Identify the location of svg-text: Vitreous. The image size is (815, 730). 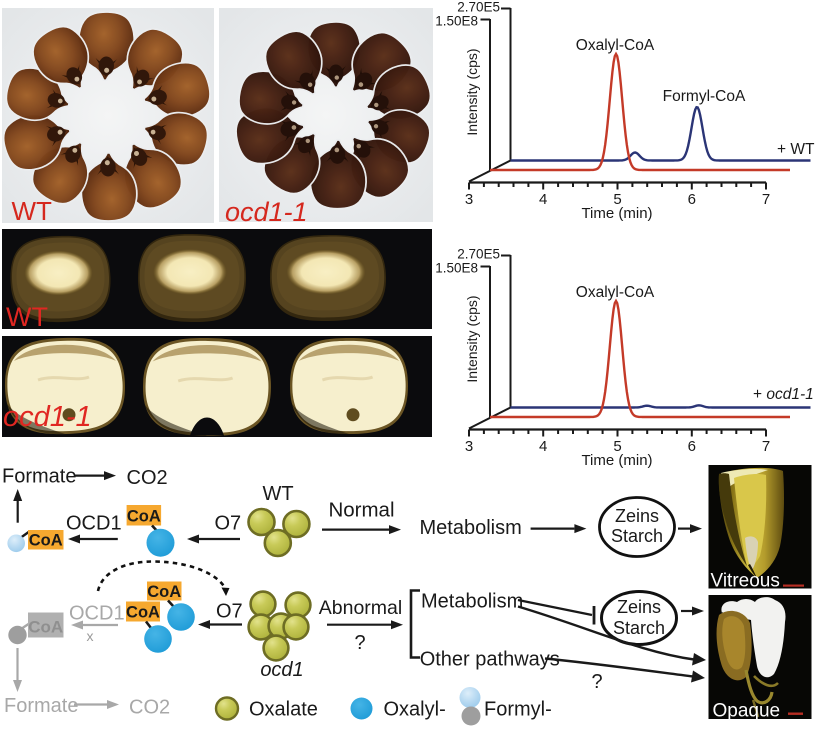
(745, 581).